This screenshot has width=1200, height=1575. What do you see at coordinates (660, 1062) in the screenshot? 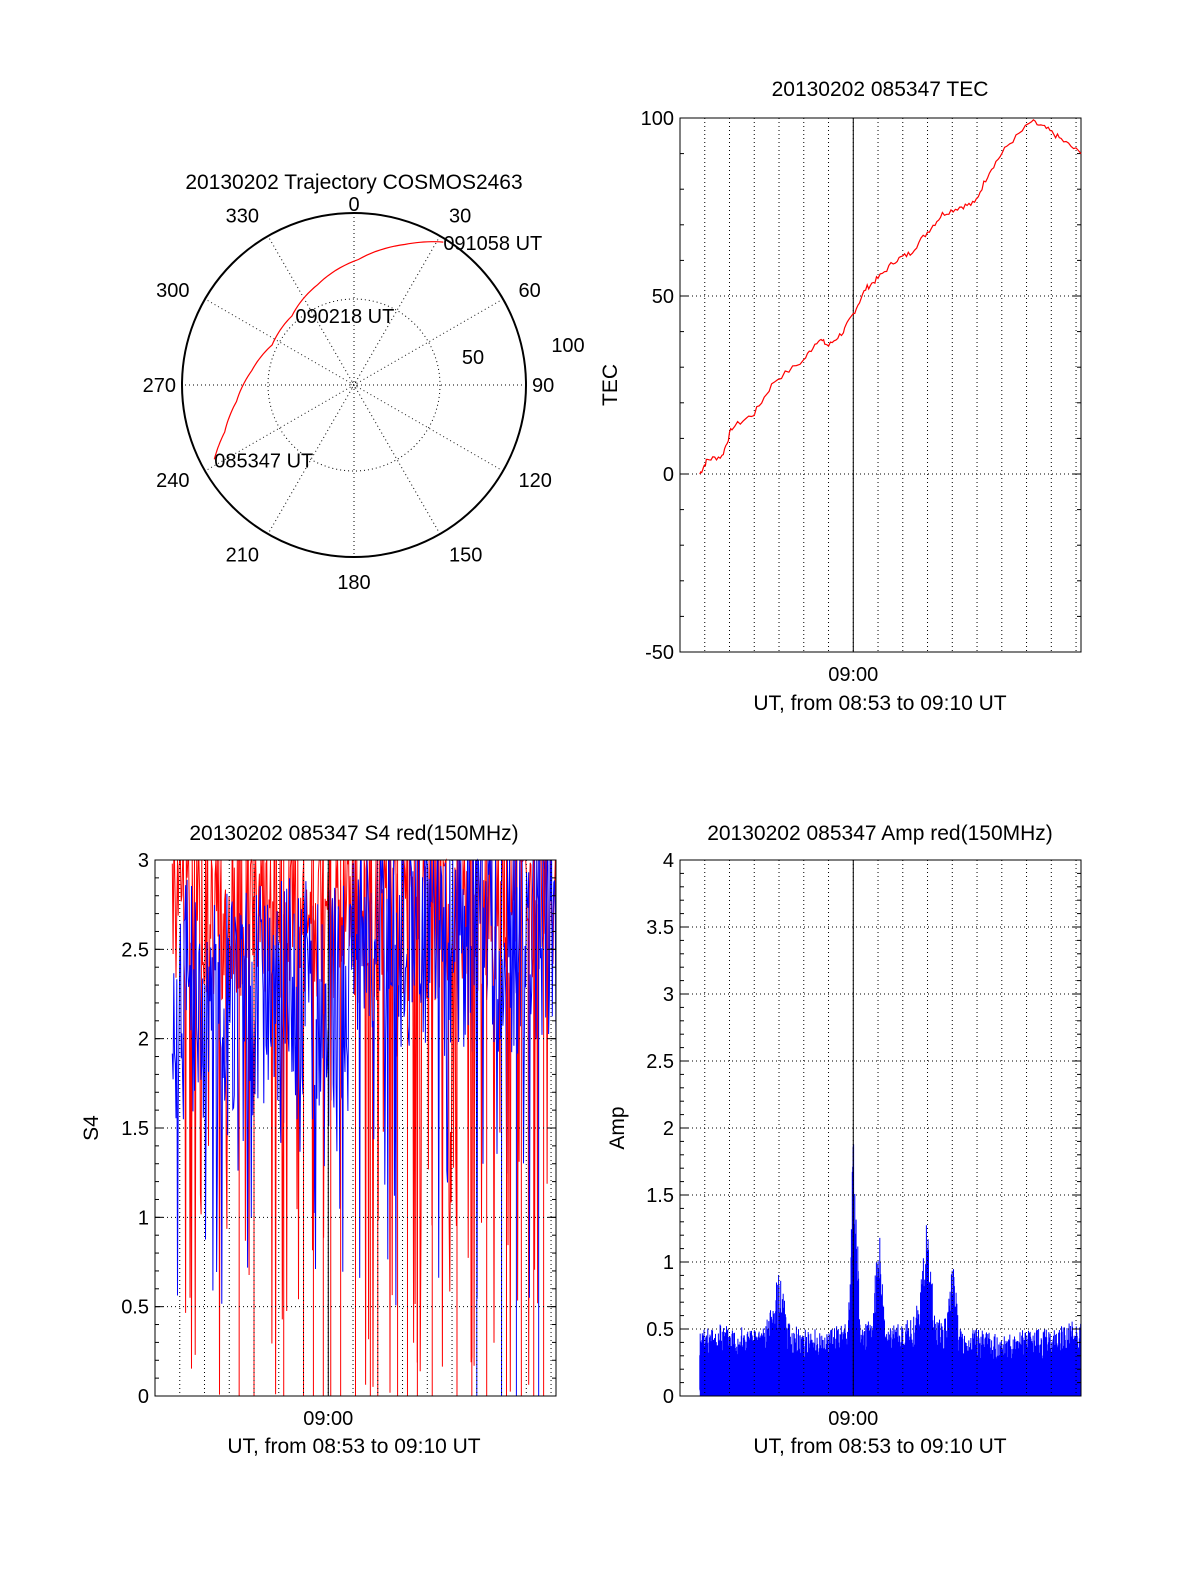
I see `amp-ytick-label: 2.5` at bounding box center [660, 1062].